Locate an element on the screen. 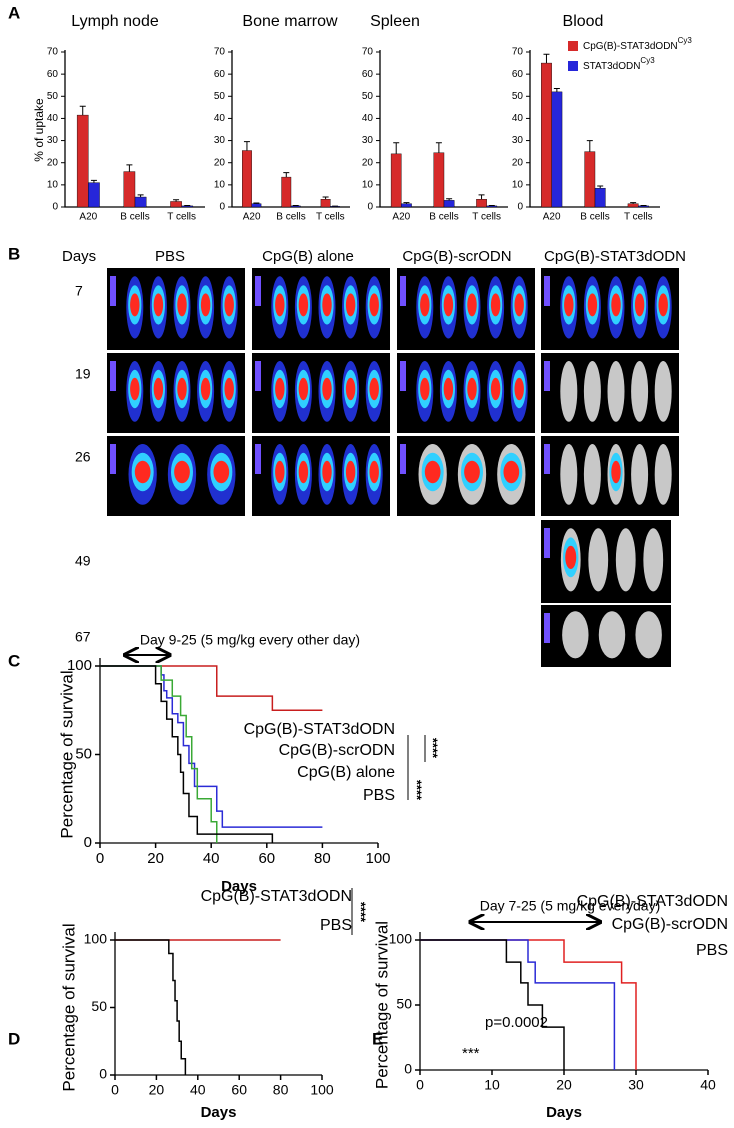 This screenshot has width=734, height=1128. annotation: **** is located at coordinates (361, 912).